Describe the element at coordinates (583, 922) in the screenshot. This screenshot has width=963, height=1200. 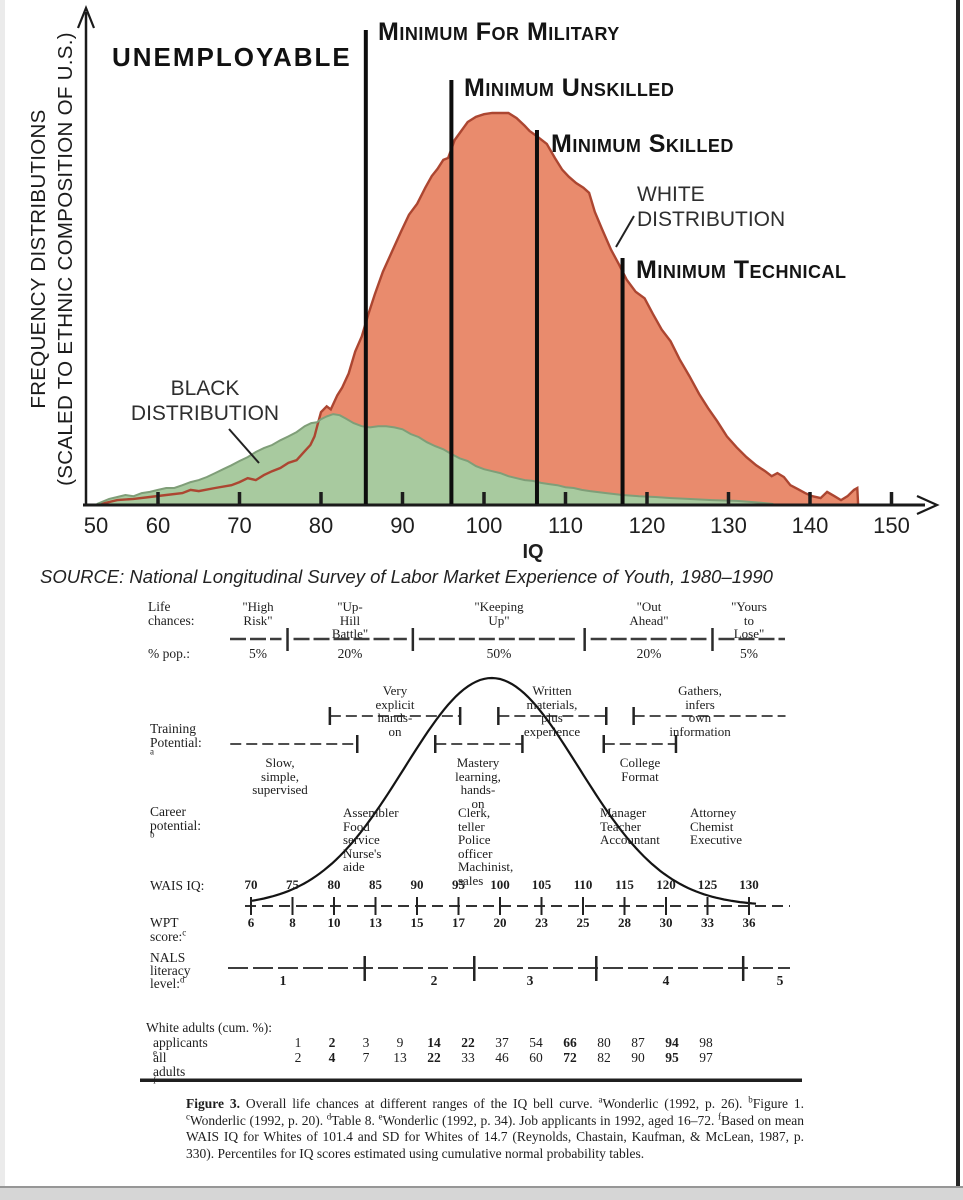
I see `wpt-value: 25` at that location.